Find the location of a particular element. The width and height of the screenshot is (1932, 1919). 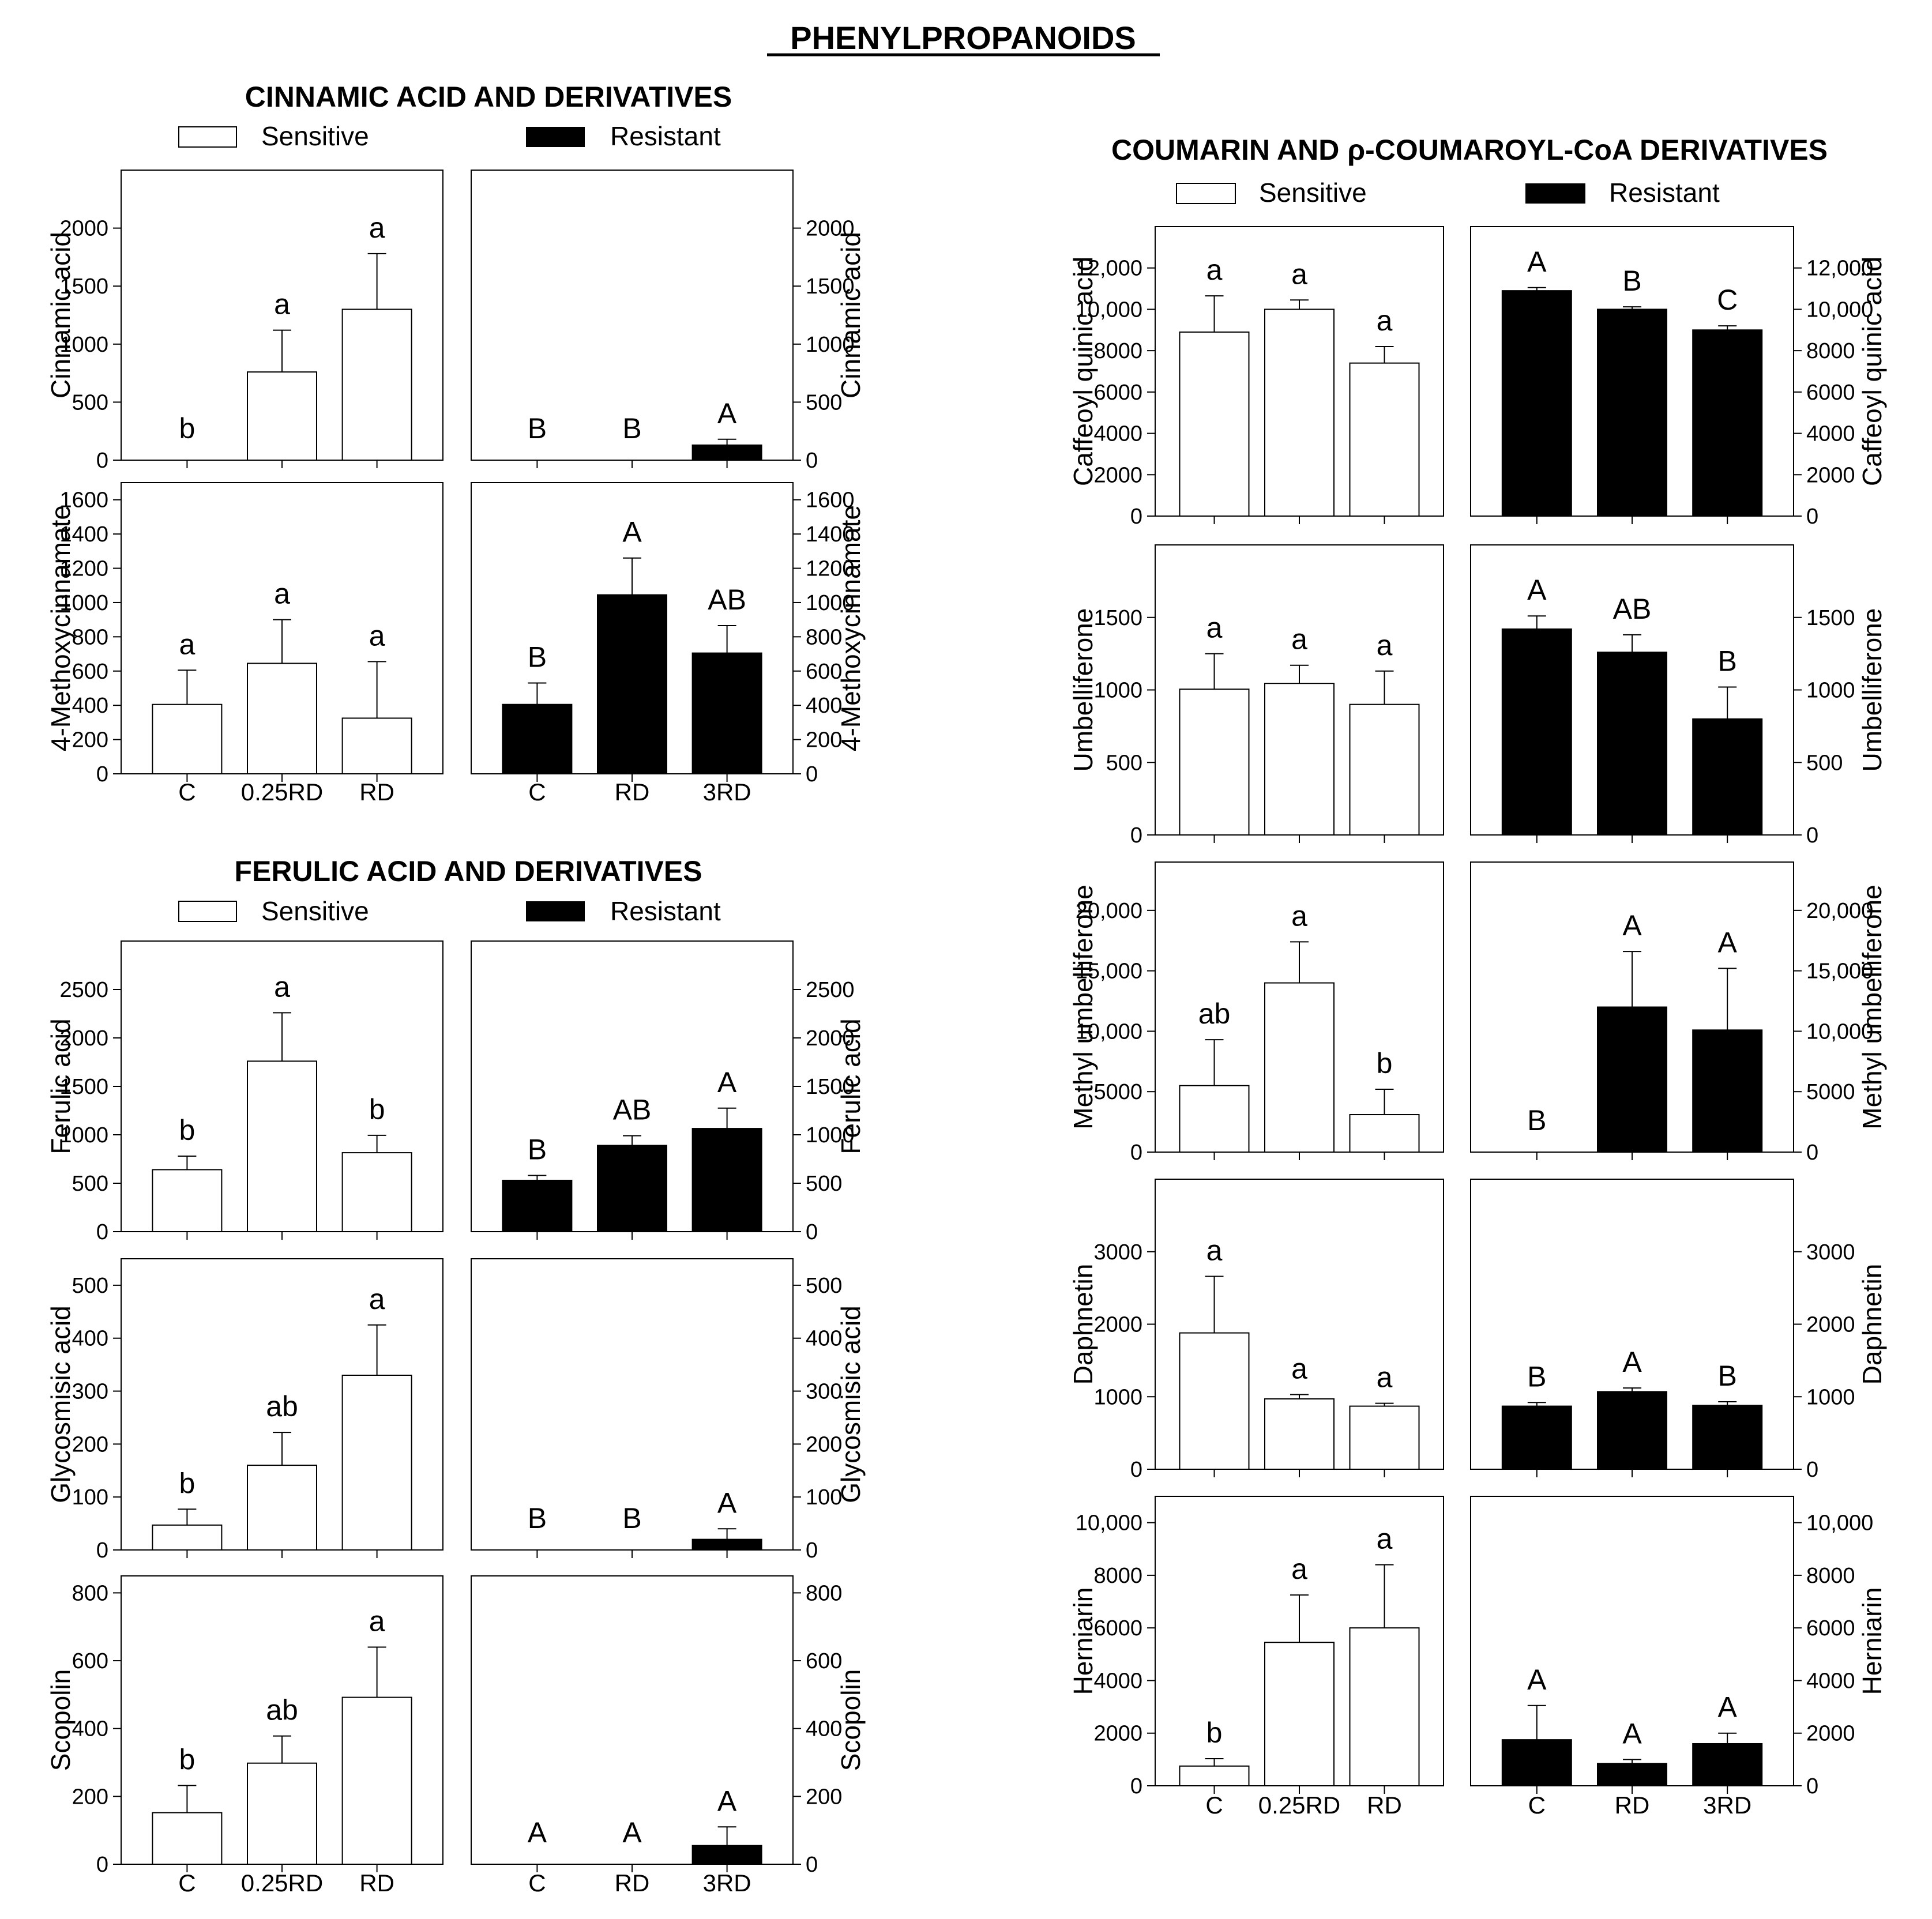

y-tick-label: 4000 is located at coordinates (1830, 1681).